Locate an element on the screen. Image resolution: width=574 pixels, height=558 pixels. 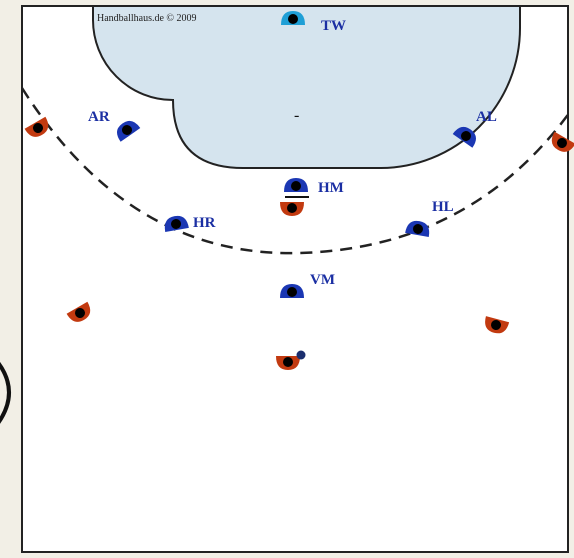
defender-tw-marker is located at coordinates (293, 18).